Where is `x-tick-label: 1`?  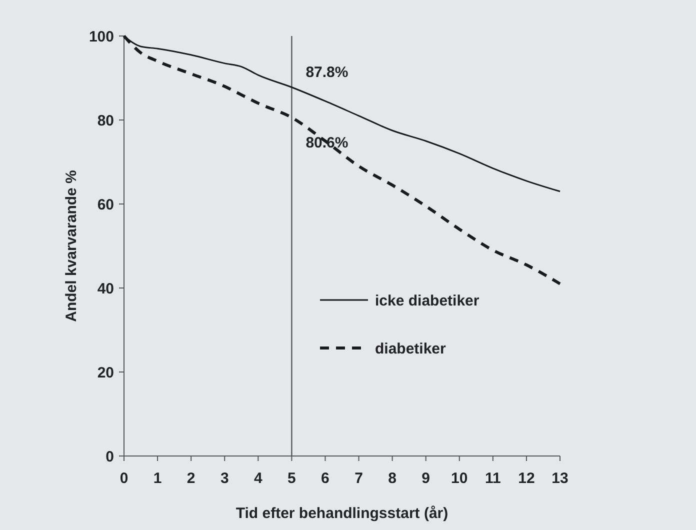
x-tick-label: 1 is located at coordinates (157, 478).